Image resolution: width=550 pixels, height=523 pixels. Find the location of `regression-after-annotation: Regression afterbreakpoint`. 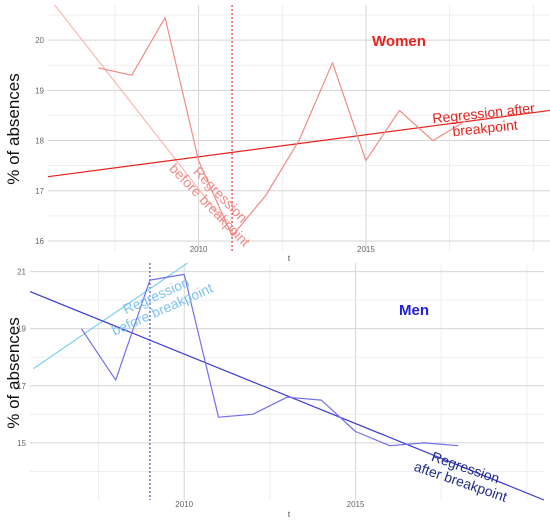

regression-after-annotation: Regression afterbreakpoint is located at coordinates (485, 121).